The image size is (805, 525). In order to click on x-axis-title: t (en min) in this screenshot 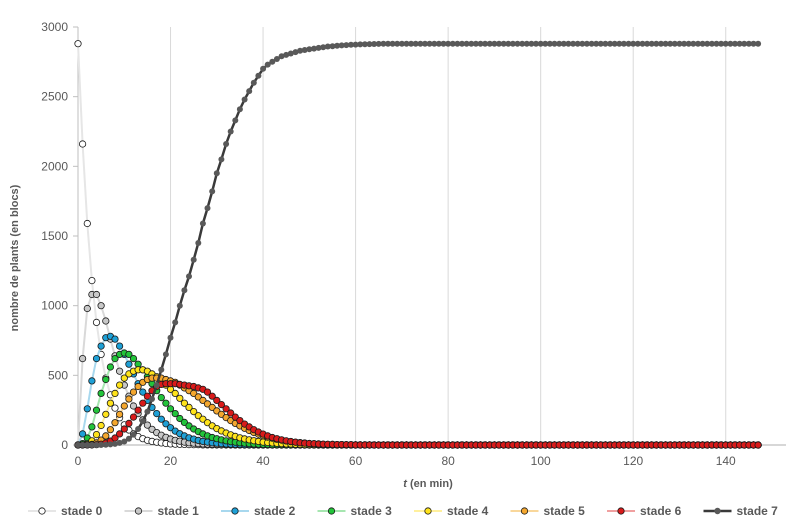, I will do `click(428, 484)`.